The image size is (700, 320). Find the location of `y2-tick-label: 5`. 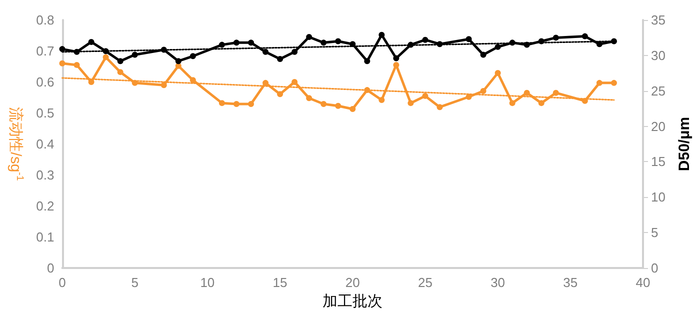

y2-tick-label: 5 is located at coordinates (654, 232).